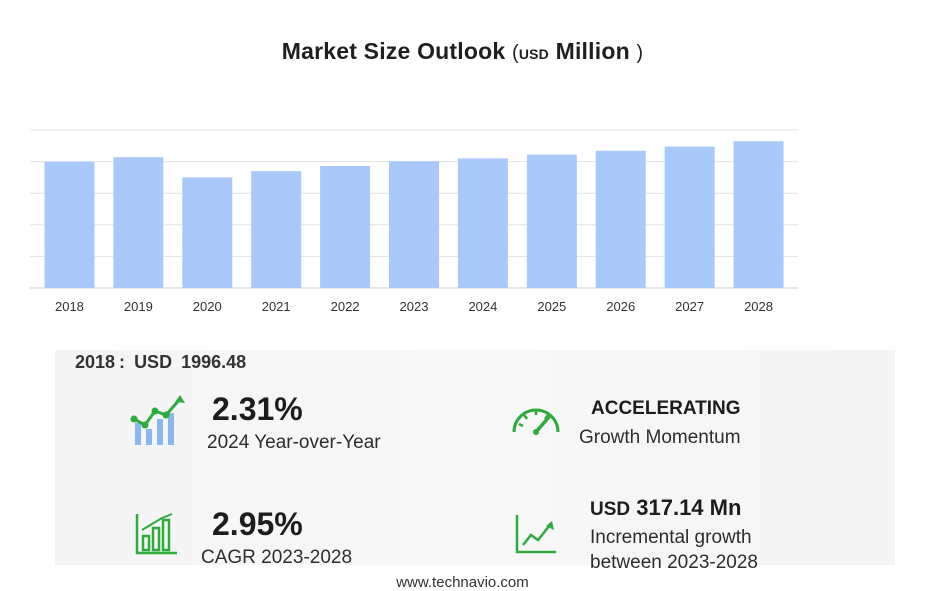  I want to click on bar-2025, so click(551, 221).